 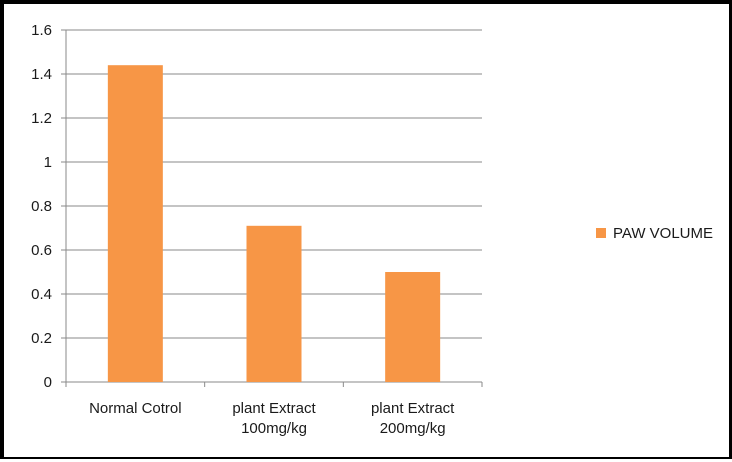 What do you see at coordinates (135, 408) in the screenshot?
I see `x-tick-label: Normal Cotrol` at bounding box center [135, 408].